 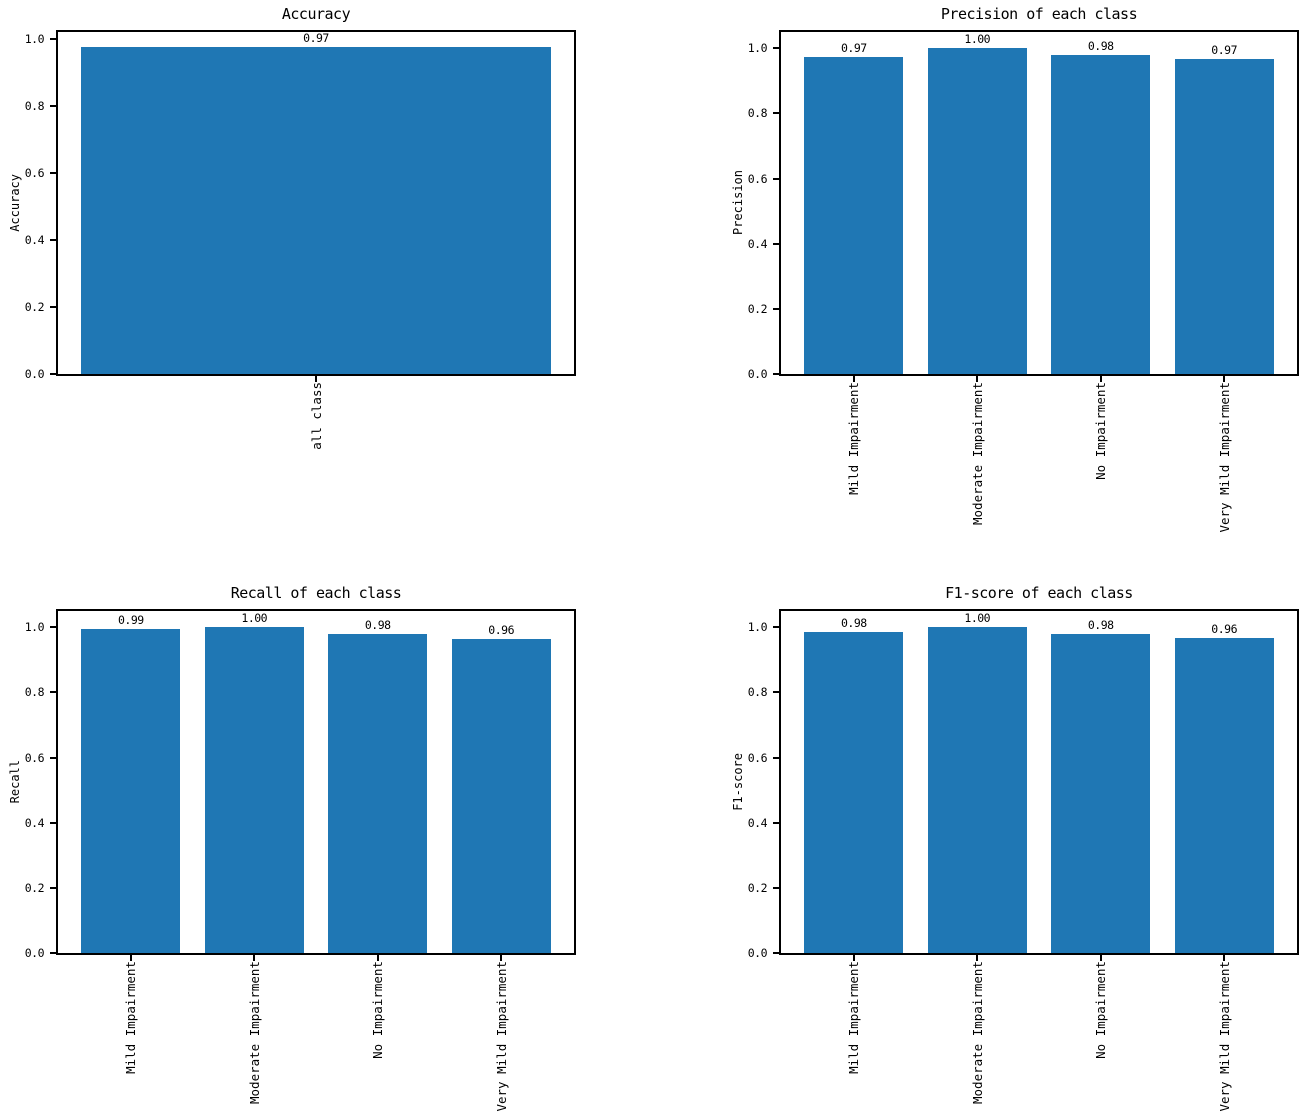 What do you see at coordinates (316, 210) in the screenshot?
I see `bar-all-class` at bounding box center [316, 210].